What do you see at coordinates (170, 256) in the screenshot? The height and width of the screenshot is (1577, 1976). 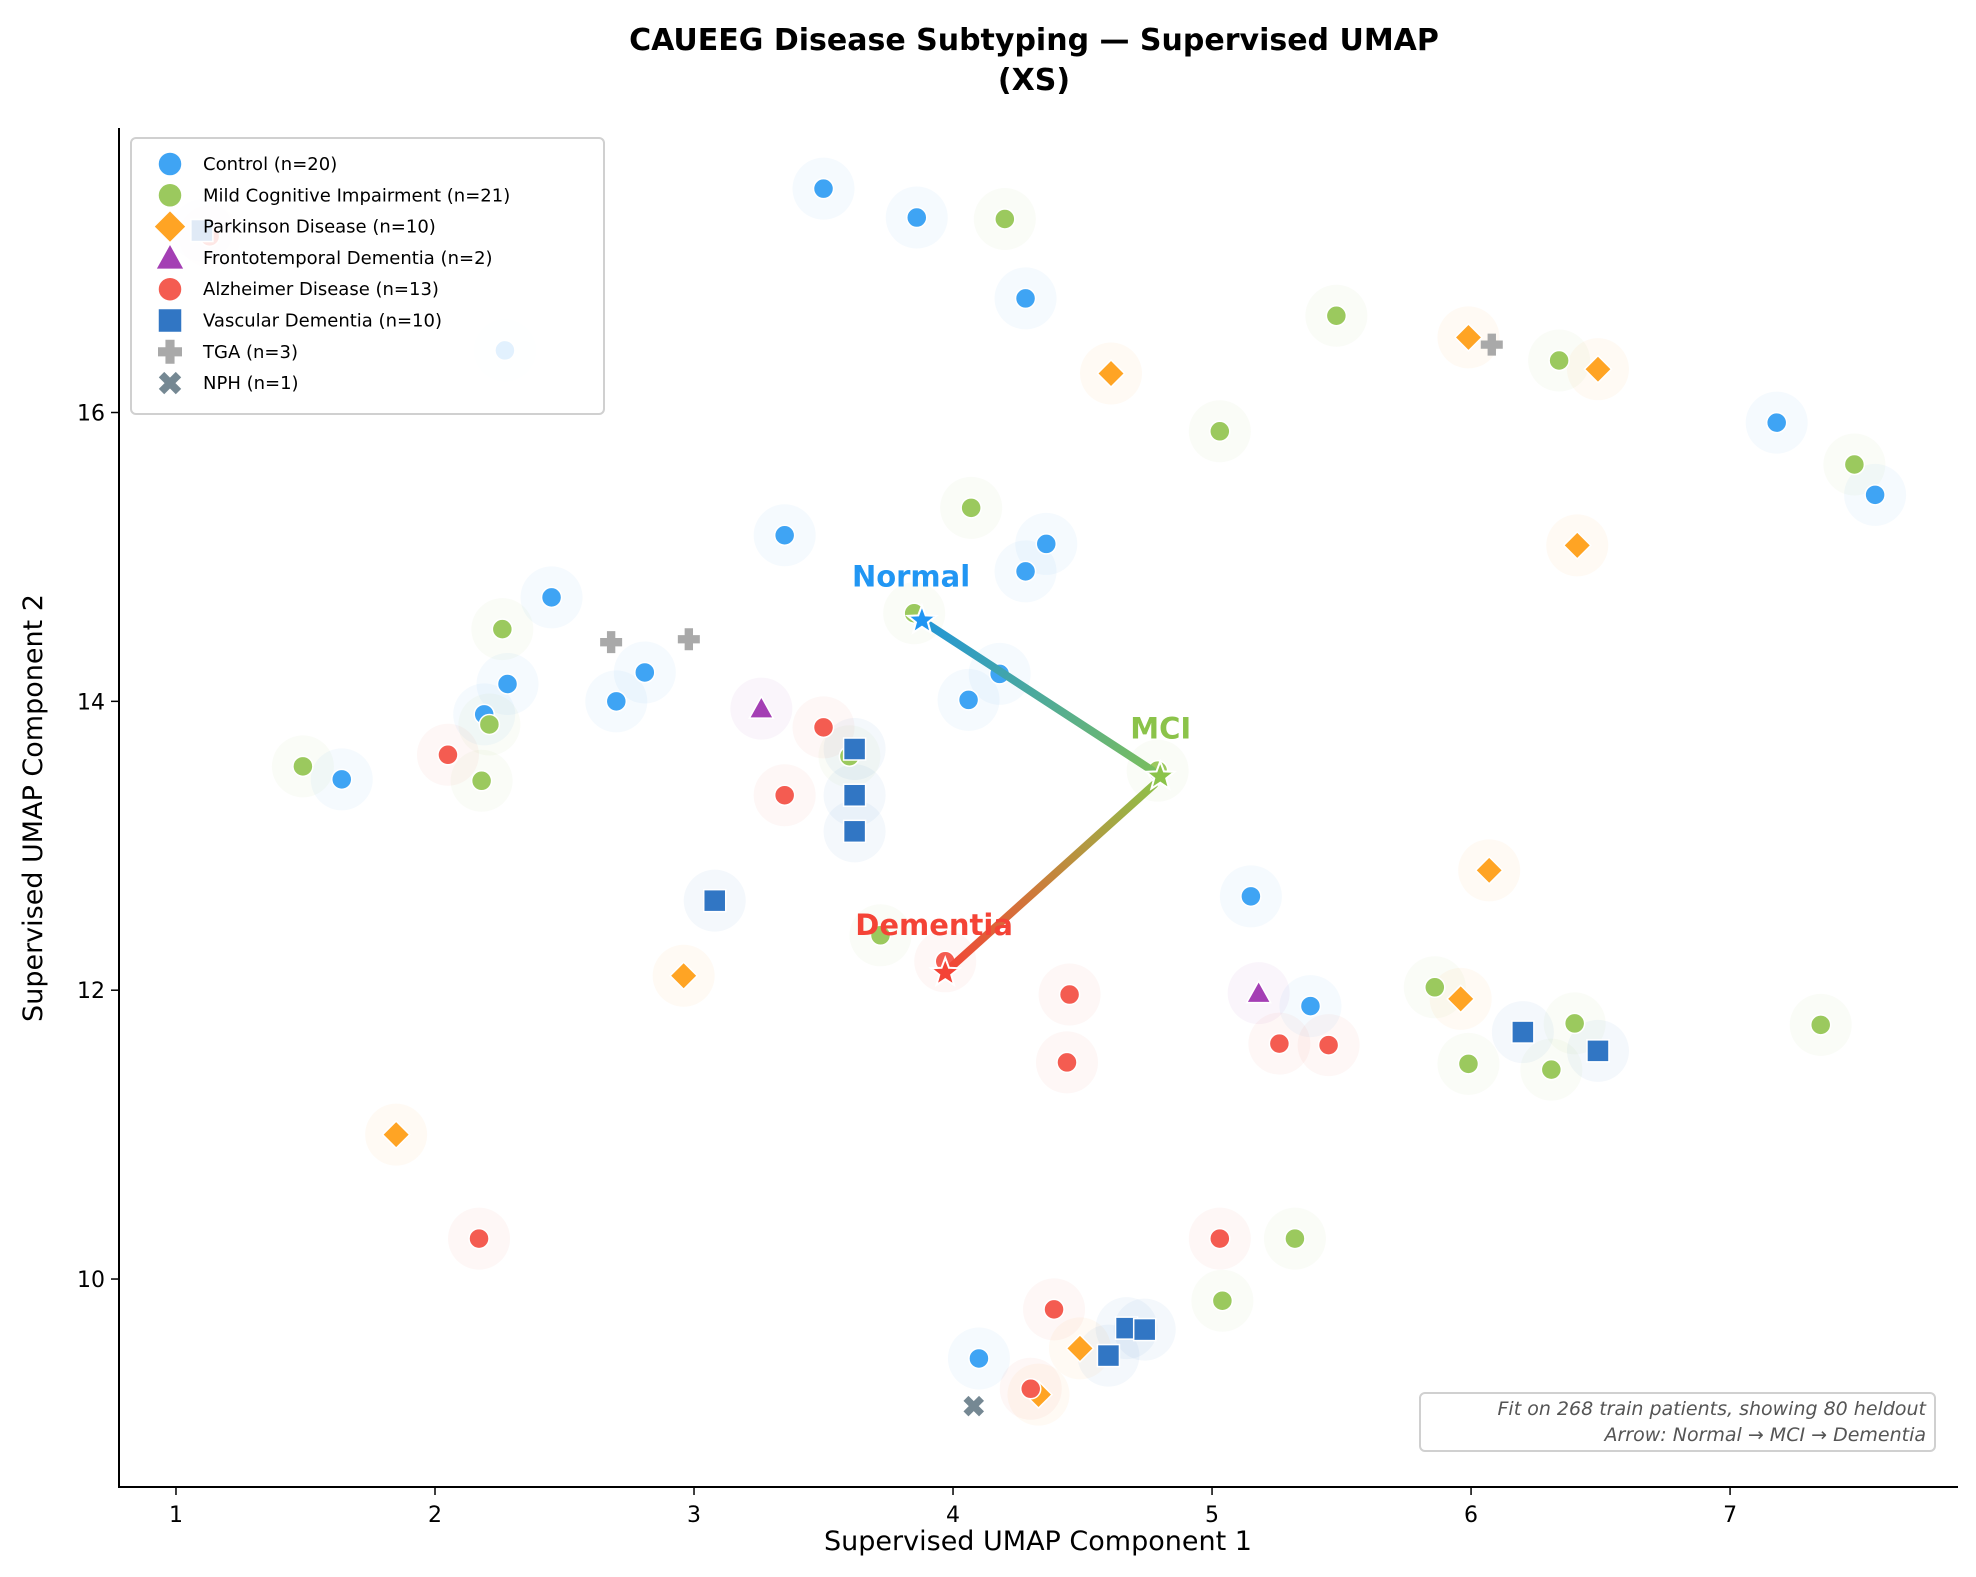 I see `legend-marker-frontotemporal-dementia` at bounding box center [170, 256].